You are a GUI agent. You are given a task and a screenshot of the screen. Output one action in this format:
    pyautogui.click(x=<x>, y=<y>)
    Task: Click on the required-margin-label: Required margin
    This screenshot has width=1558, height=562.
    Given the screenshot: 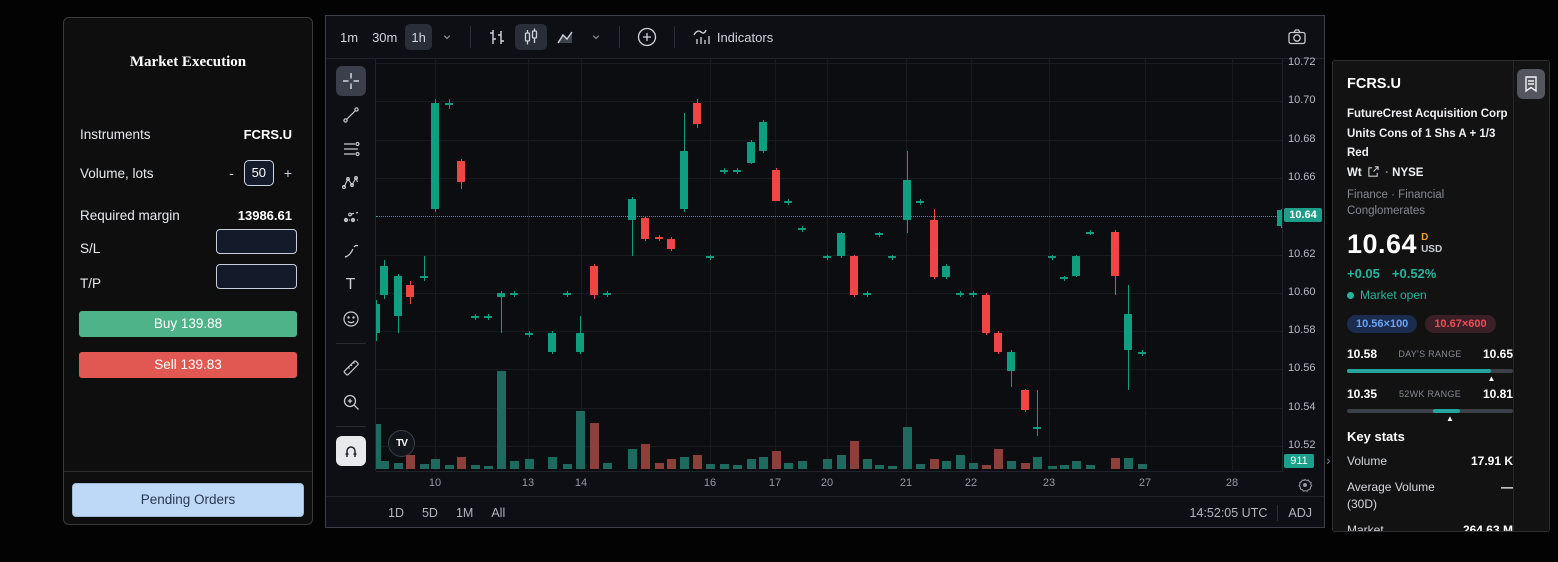 What is the action you would take?
    pyautogui.click(x=130, y=215)
    